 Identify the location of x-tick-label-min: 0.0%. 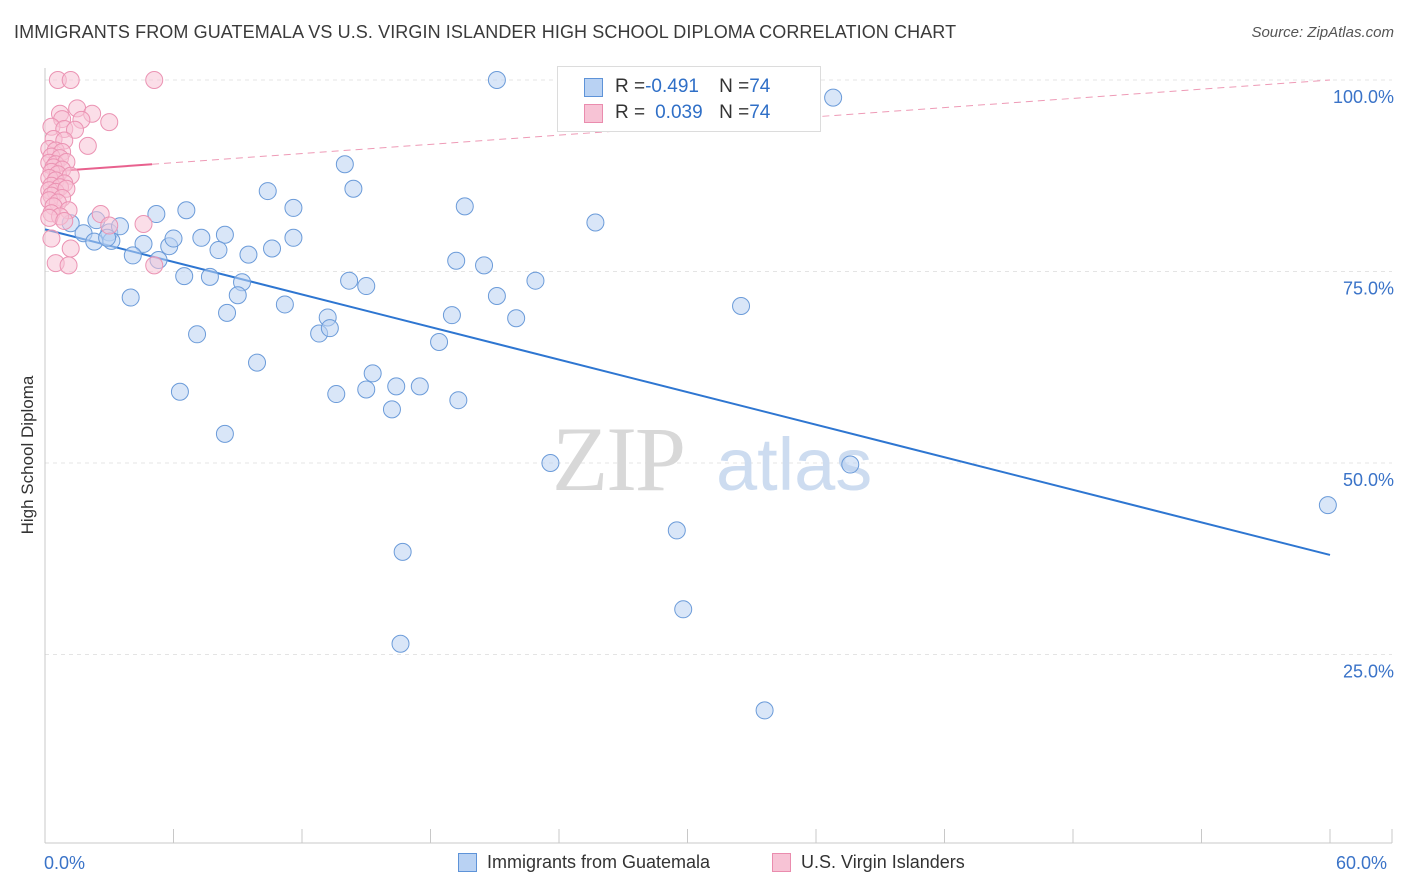
(65, 863).